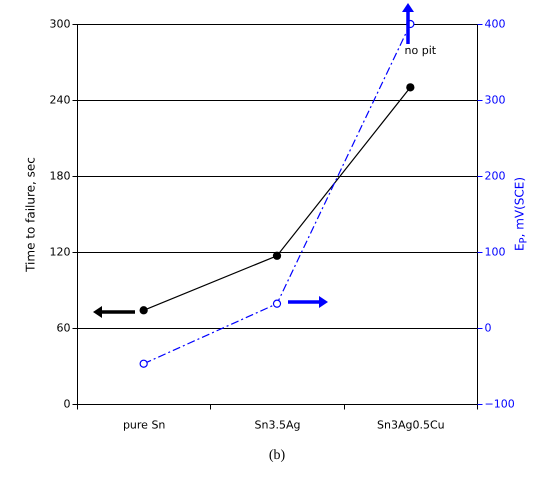  What do you see at coordinates (420, 50) in the screenshot?
I see `annotation: no pit` at bounding box center [420, 50].